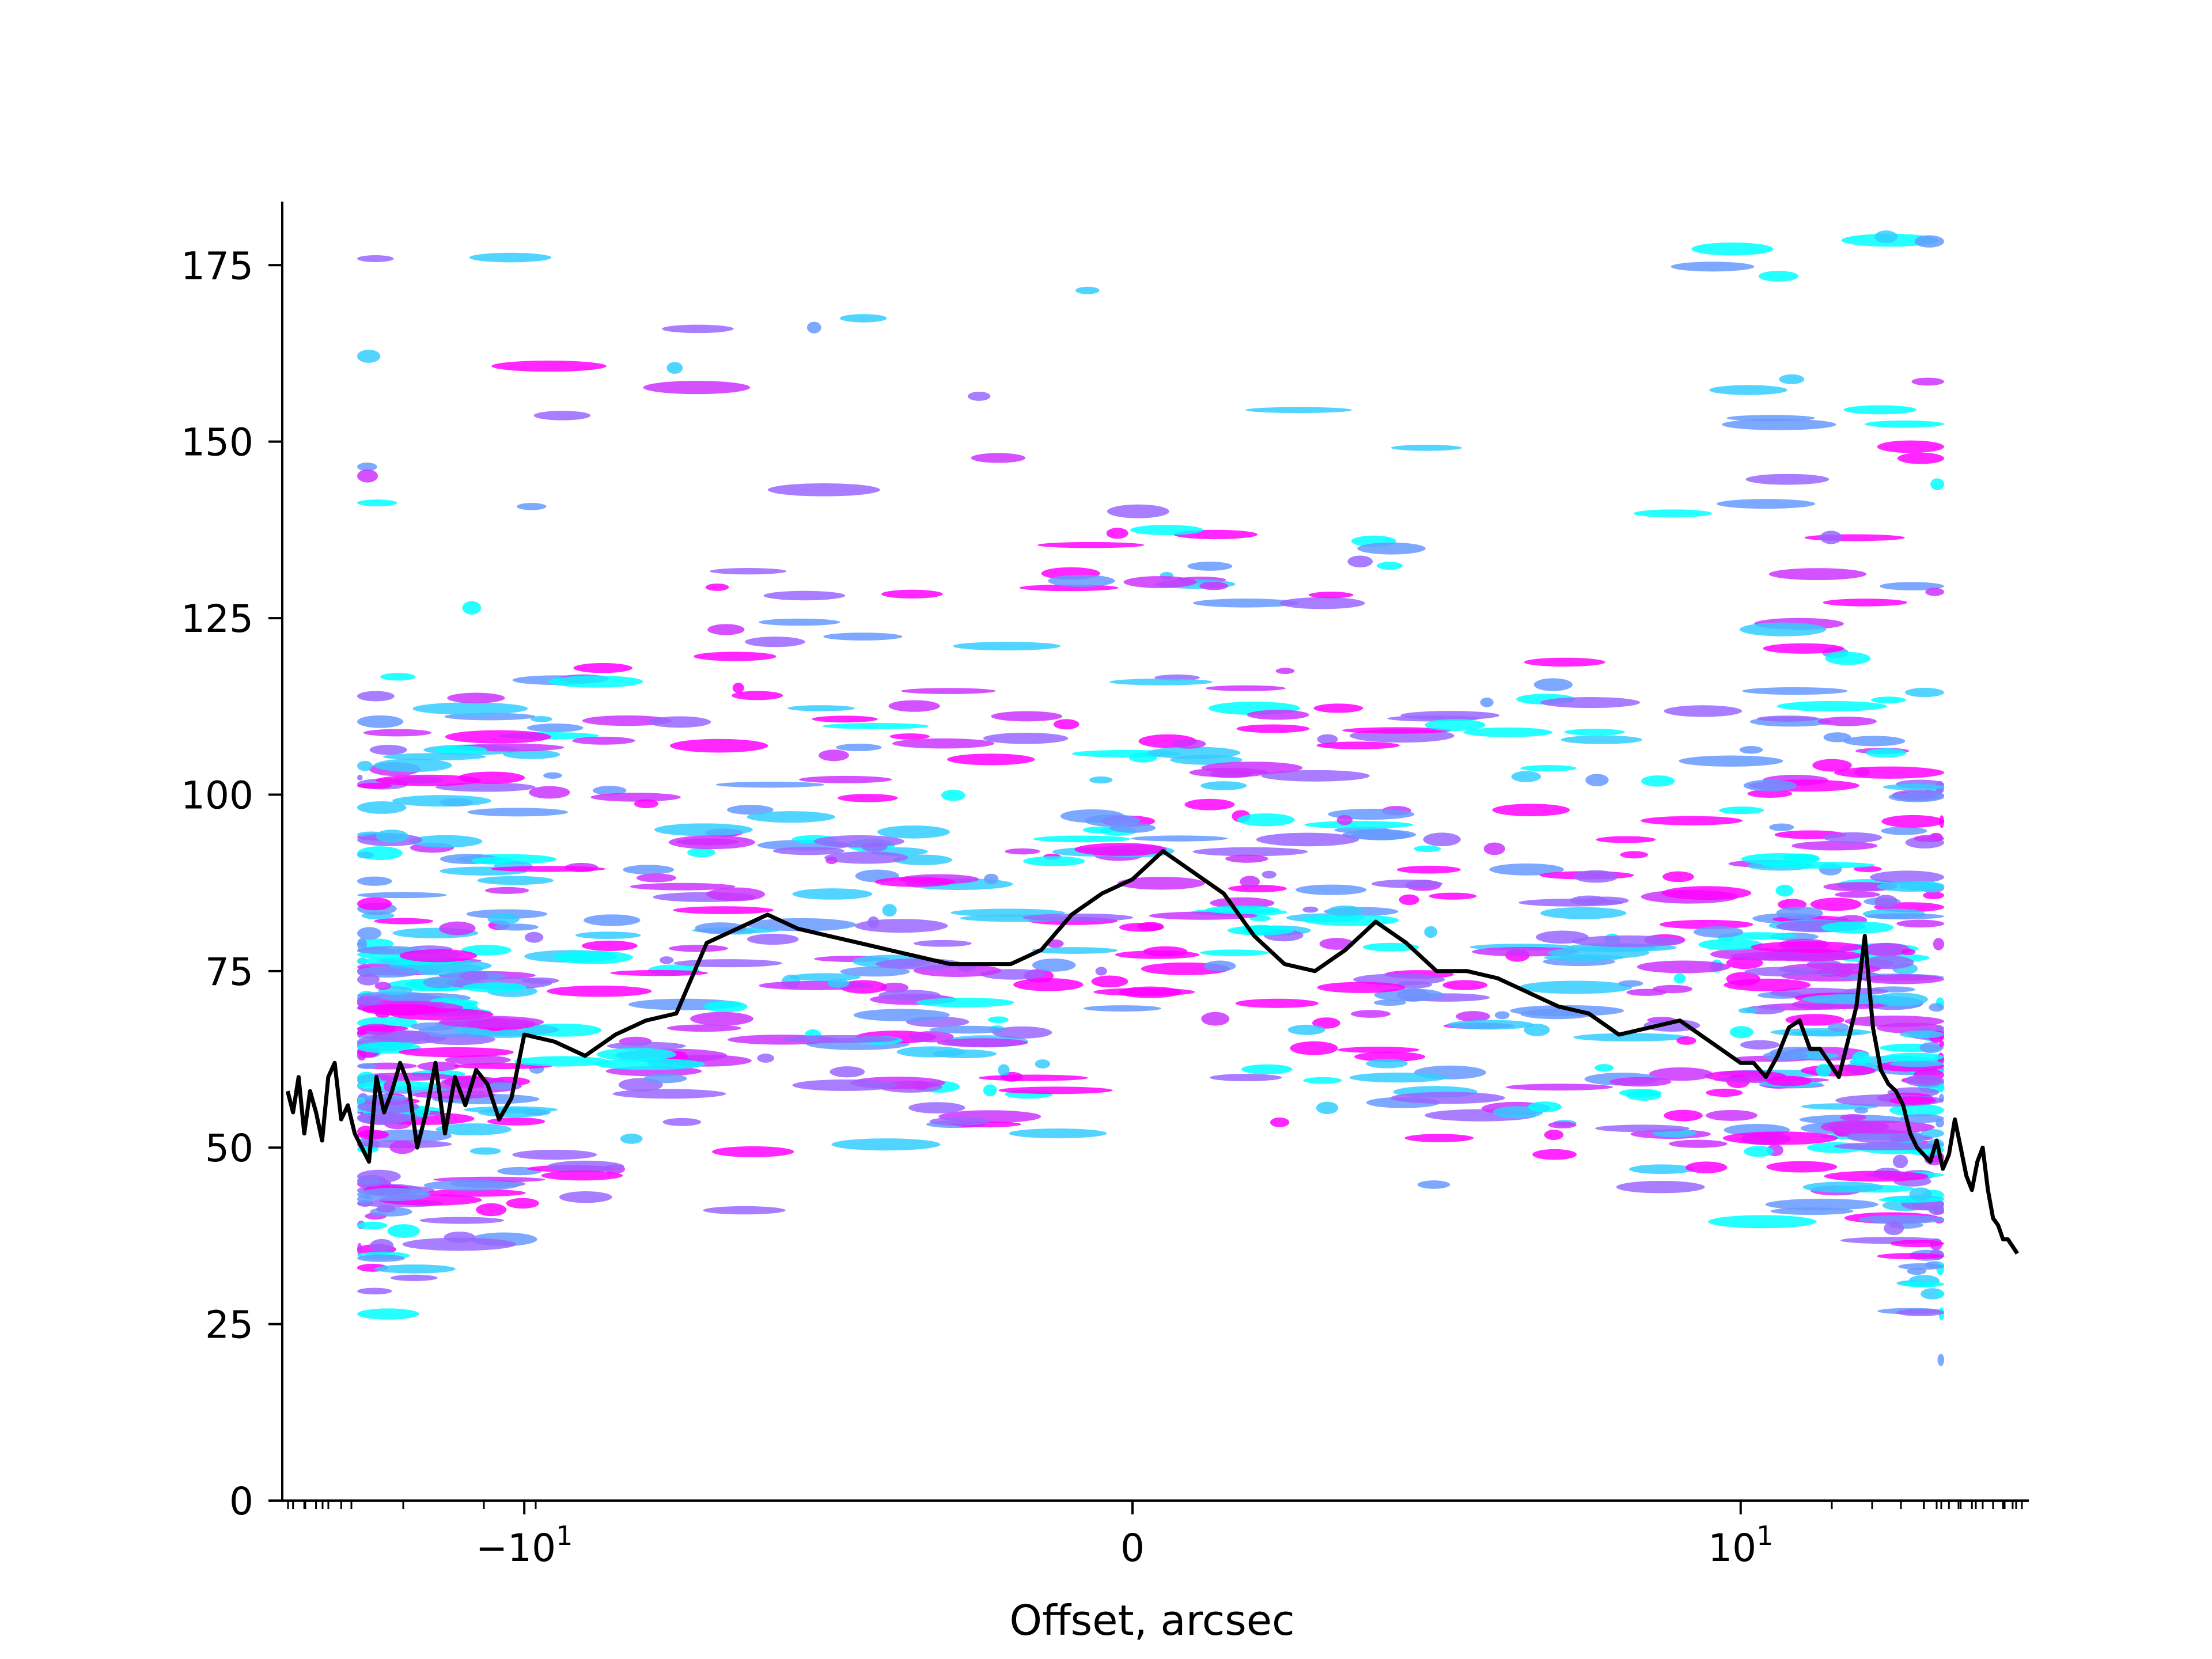  I want to click on x-ticks: −101 0 101, so click(1155, 1535).